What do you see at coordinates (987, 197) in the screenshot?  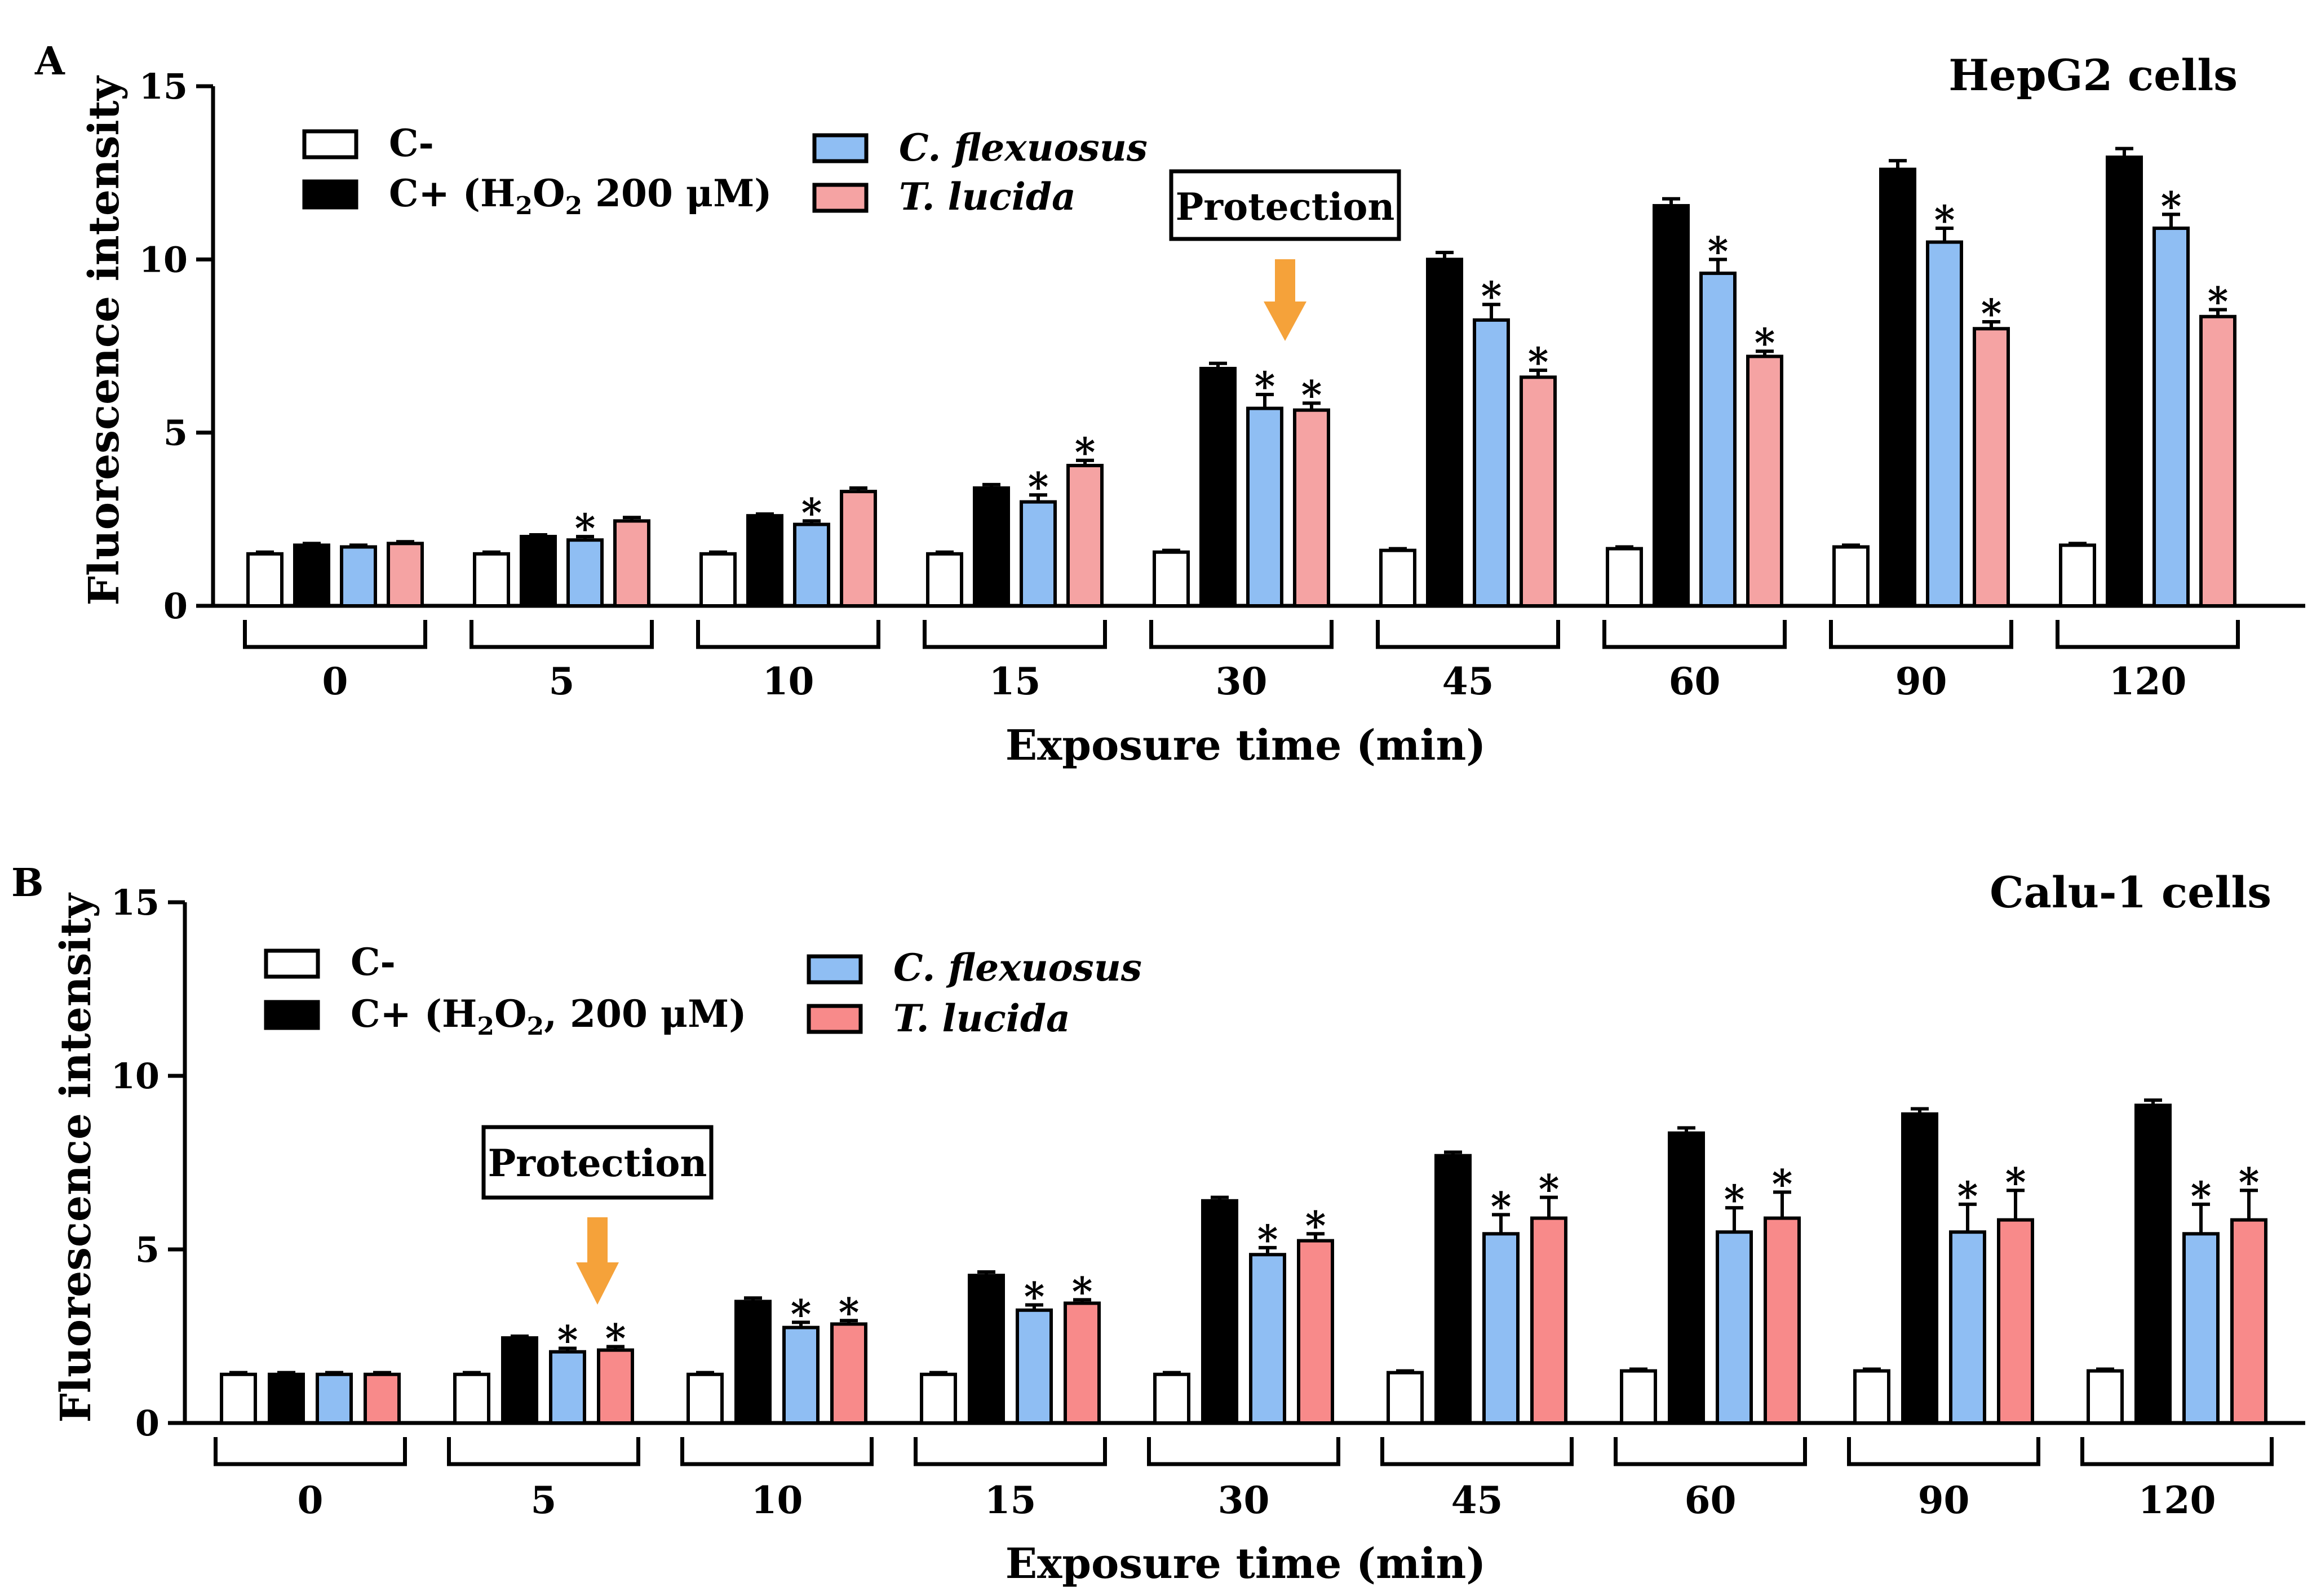 I see `legend-a-label-t-lucida: T. lucida` at bounding box center [987, 197].